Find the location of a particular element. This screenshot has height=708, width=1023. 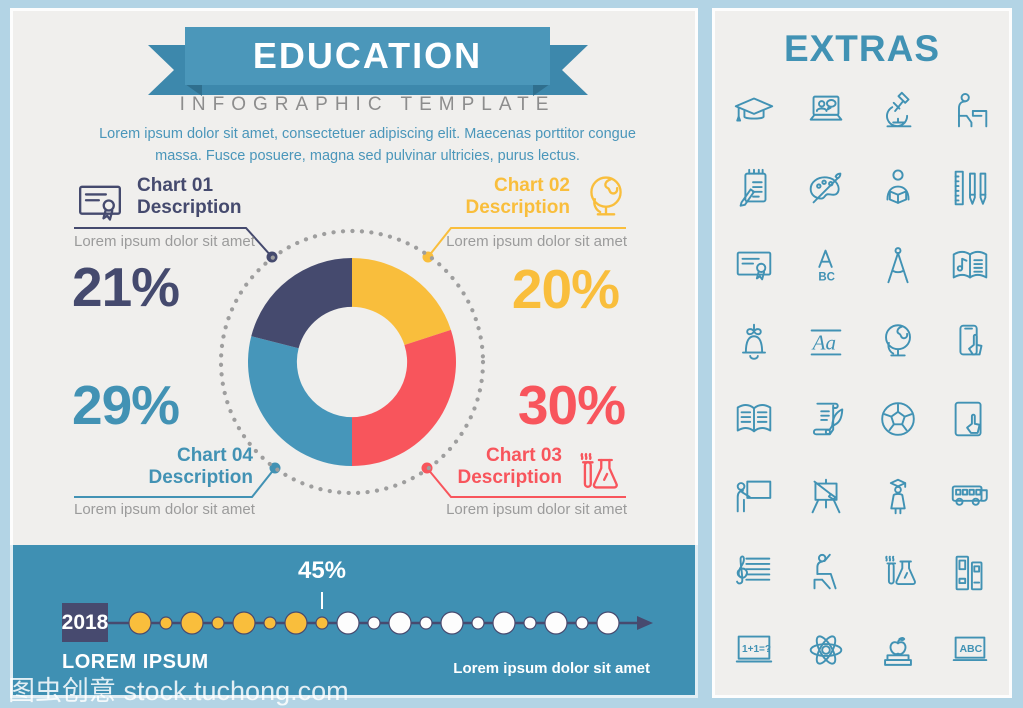

chart1-caption: Lorem ipsum dolor sit amet is located at coordinates (164, 241).